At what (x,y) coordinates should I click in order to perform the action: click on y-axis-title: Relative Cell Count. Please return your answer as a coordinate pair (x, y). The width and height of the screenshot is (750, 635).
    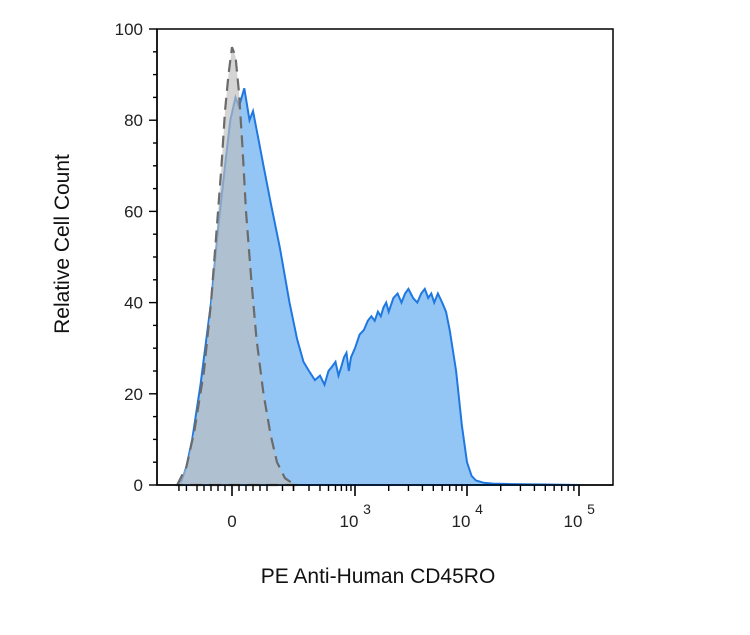
    Looking at the image, I should click on (62, 244).